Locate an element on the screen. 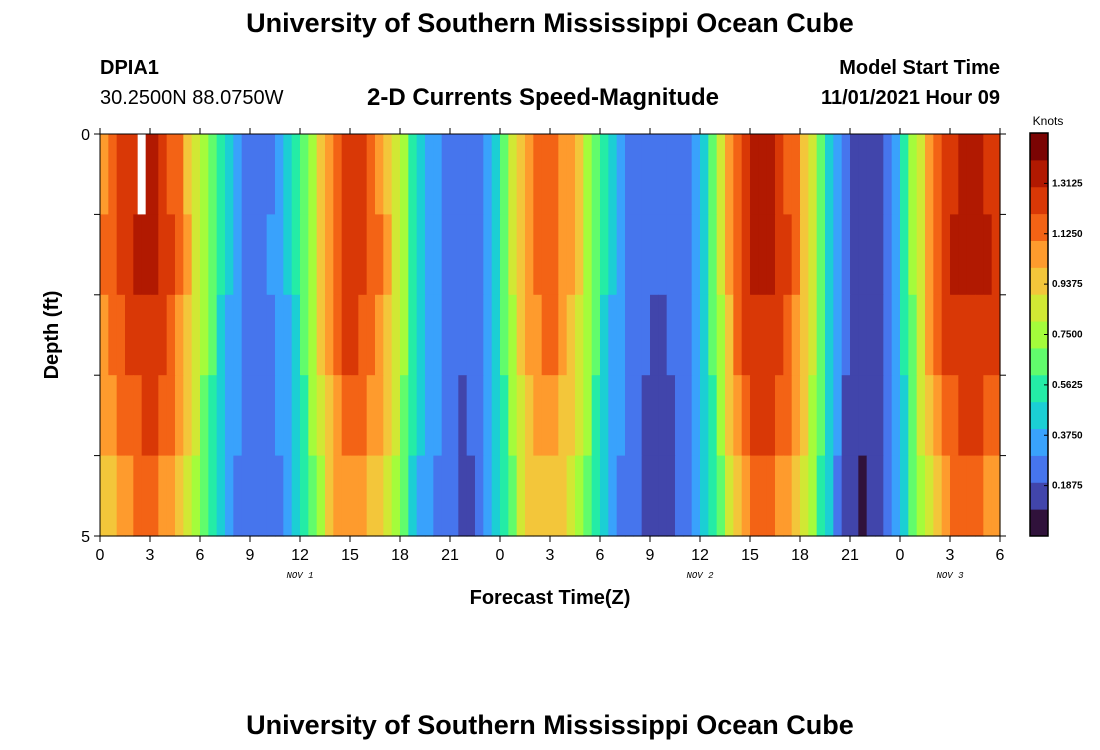 The width and height of the screenshot is (1100, 750). x-tick-label: 18 is located at coordinates (800, 555).